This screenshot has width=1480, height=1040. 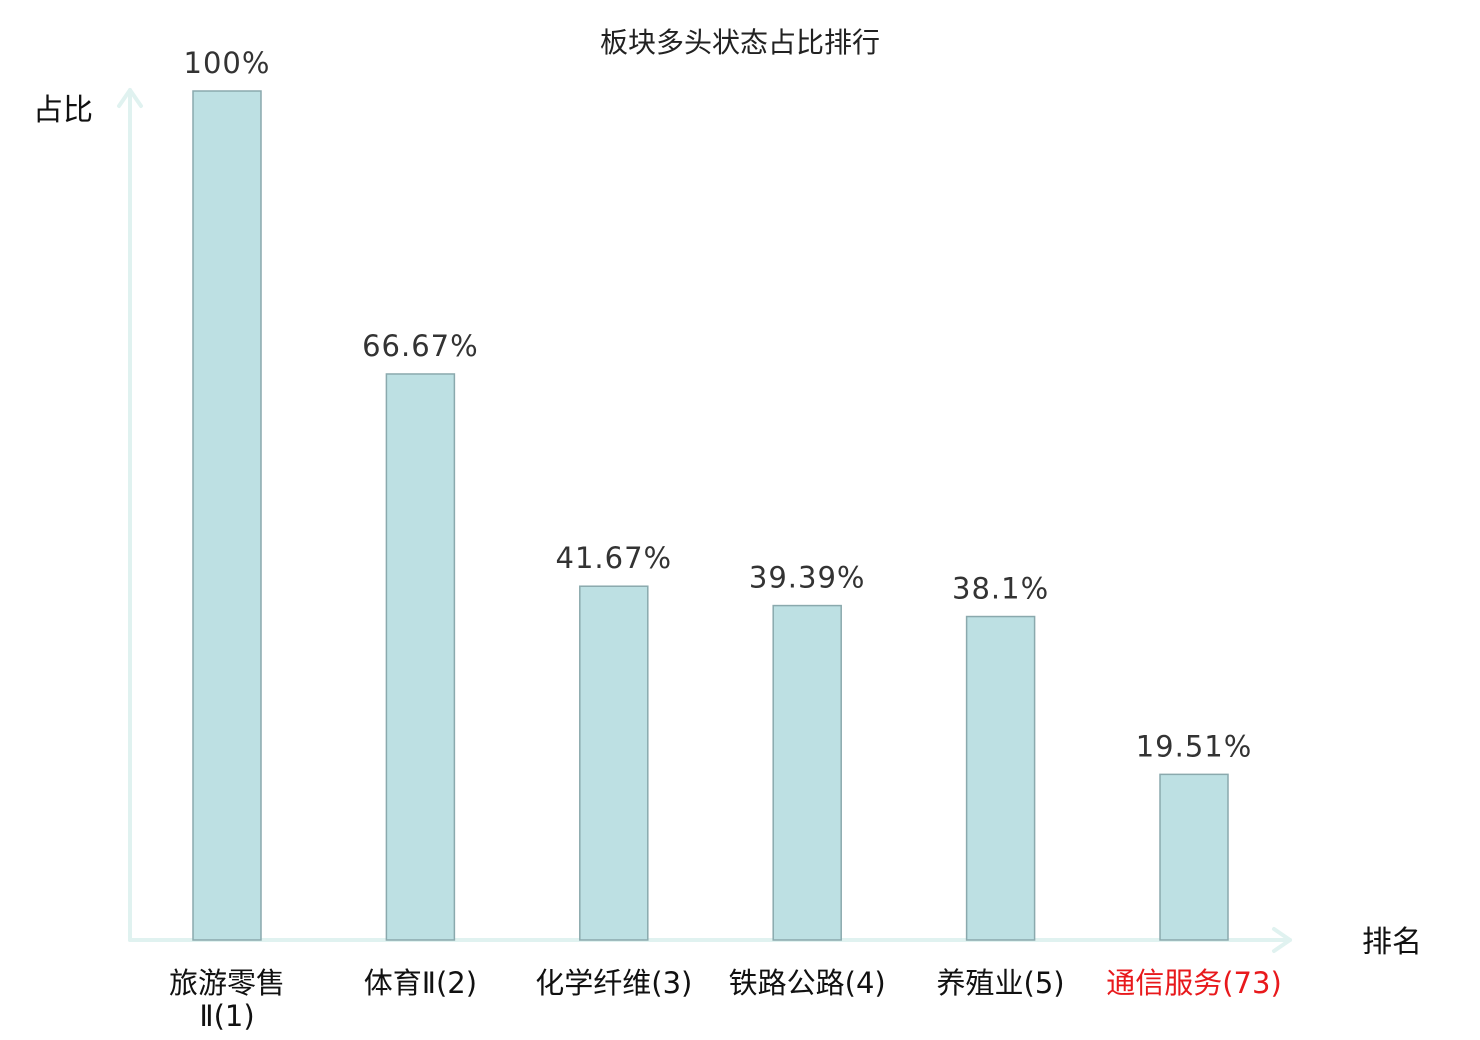 What do you see at coordinates (613, 983) in the screenshot?
I see `x-tick-label: 化学纤维(3)` at bounding box center [613, 983].